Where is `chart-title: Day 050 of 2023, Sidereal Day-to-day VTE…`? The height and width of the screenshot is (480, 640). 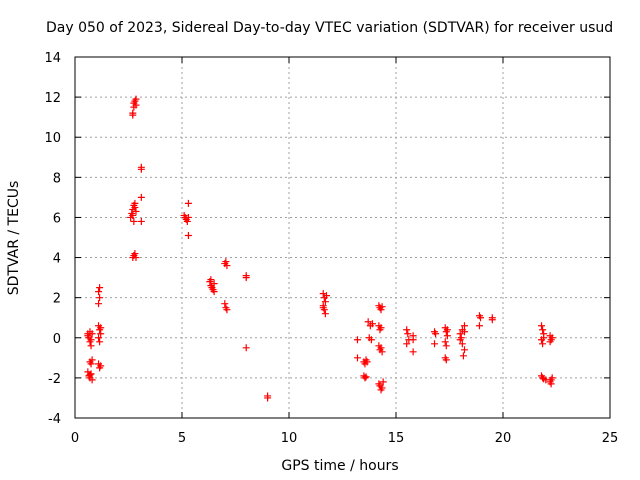 chart-title: Day 050 of 2023, Sidereal Day-to-day VTE… is located at coordinates (329, 28).